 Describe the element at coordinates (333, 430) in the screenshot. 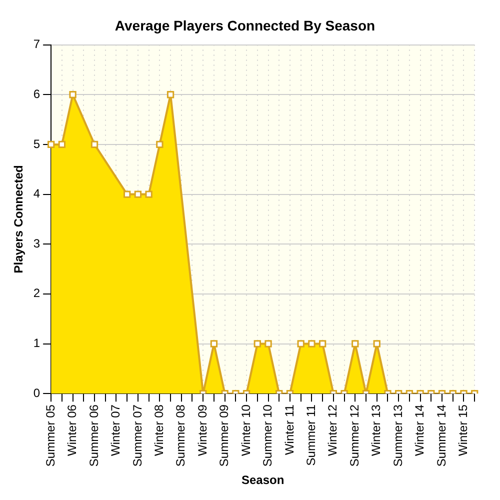

I see `x-tick-label: Winter 12` at that location.